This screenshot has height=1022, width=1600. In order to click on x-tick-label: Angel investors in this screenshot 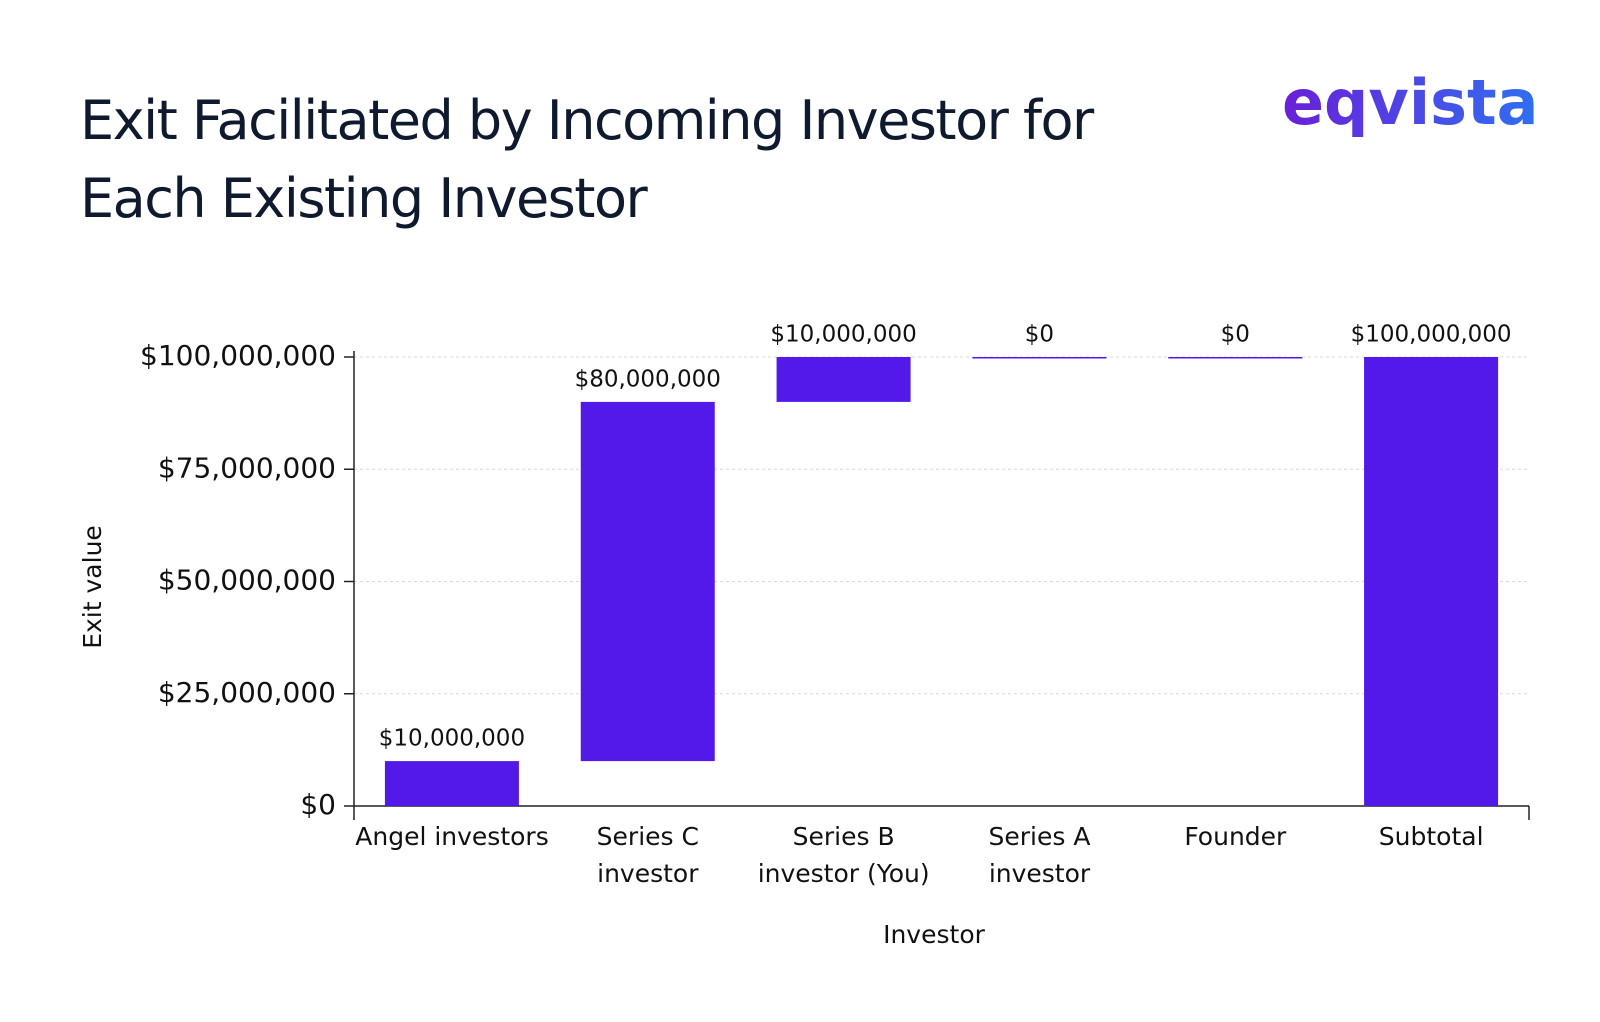, I will do `click(452, 836)`.